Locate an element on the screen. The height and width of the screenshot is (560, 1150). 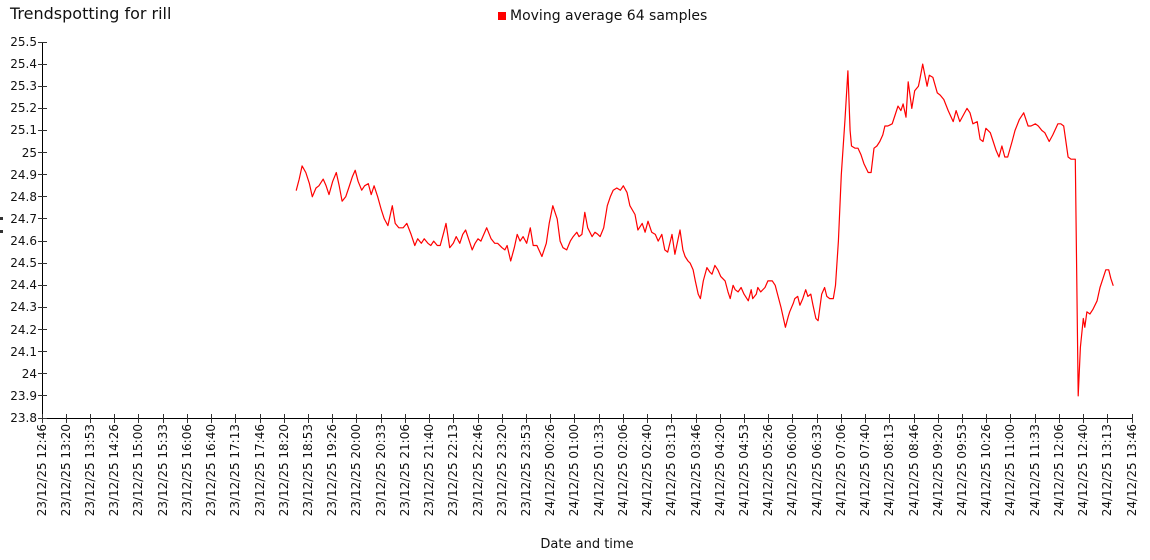
x-tick-label: 23/12/25 14:26 is located at coordinates (114, 470).